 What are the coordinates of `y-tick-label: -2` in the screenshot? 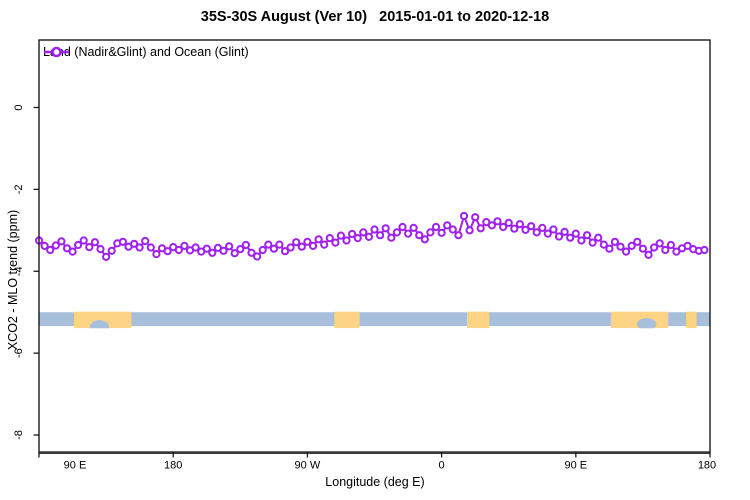 It's located at (19, 190).